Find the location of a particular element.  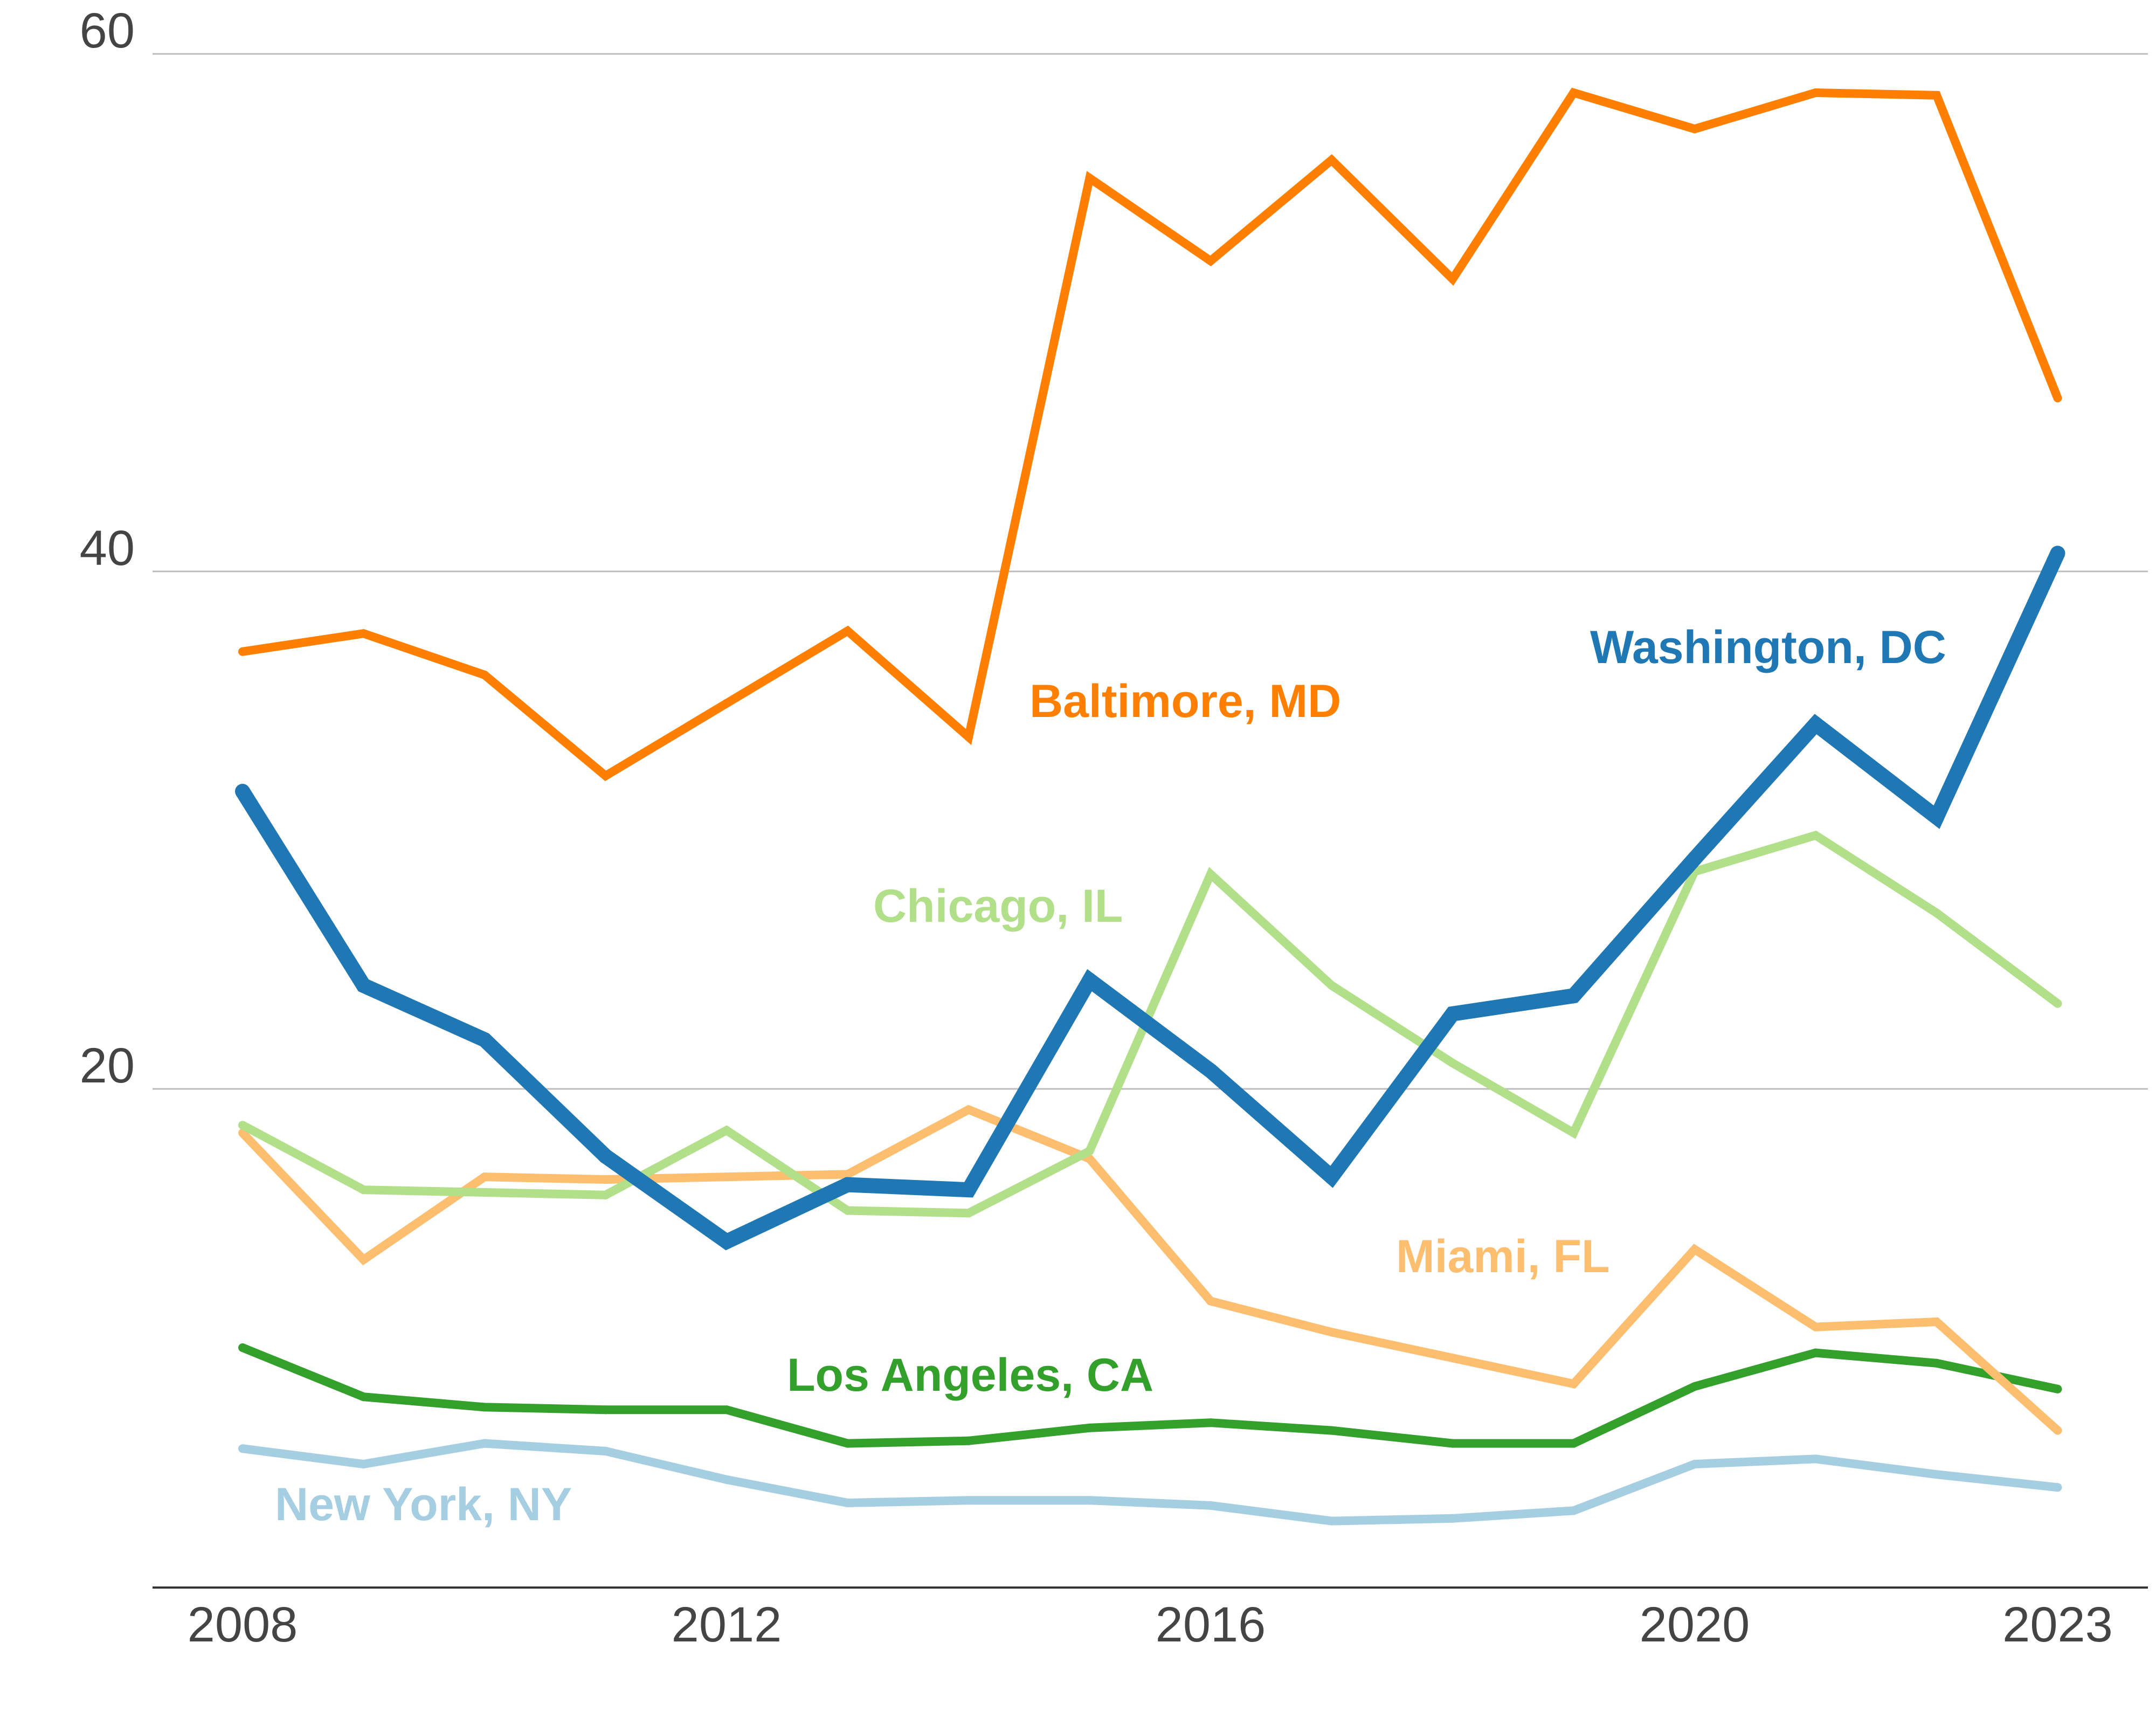

data-point-los-angeles-ca-2023 is located at coordinates (2057, 1388).